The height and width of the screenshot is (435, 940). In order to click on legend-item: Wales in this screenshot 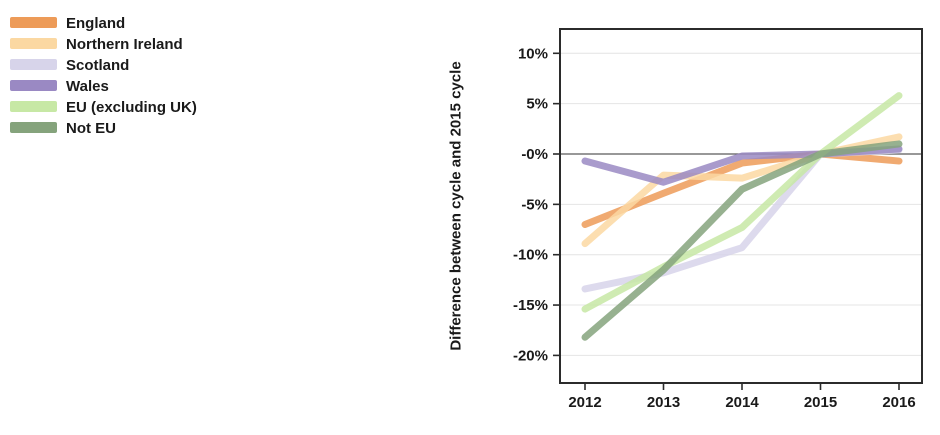, I will do `click(103, 85)`.